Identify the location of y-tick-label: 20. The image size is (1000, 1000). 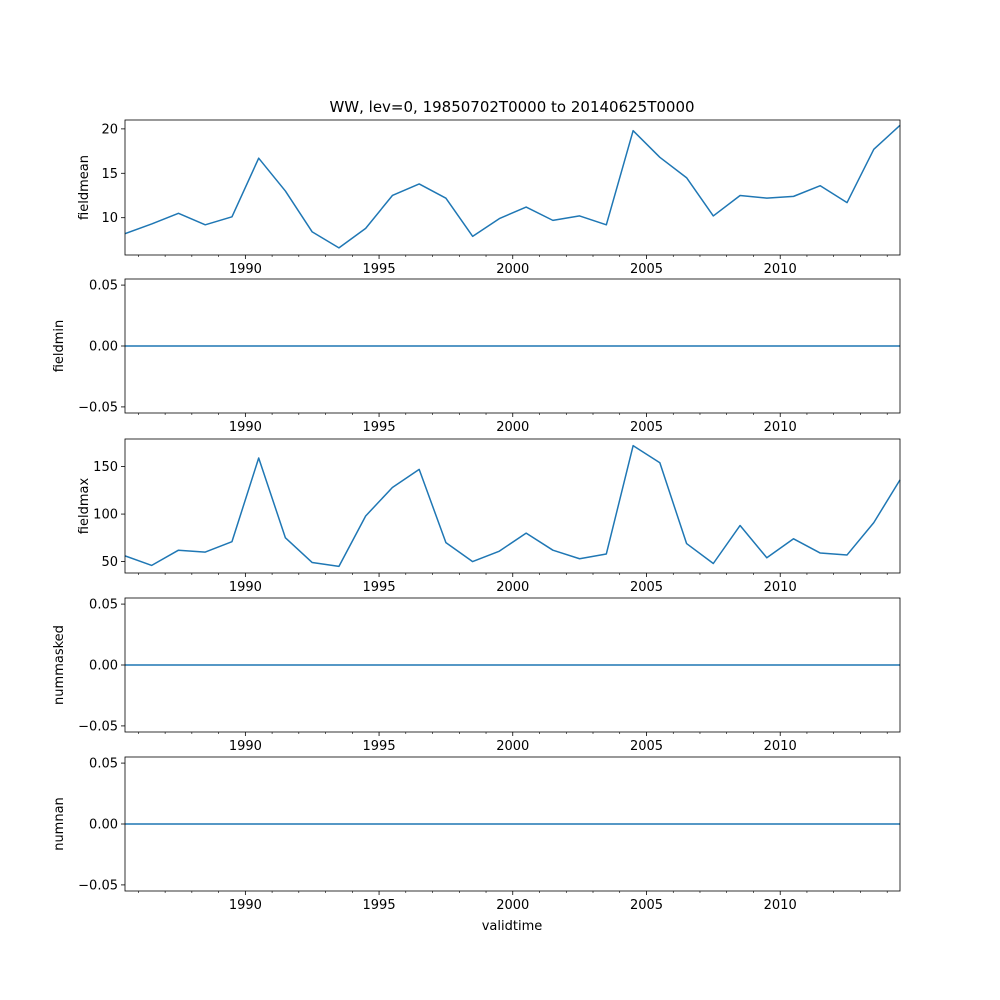
(109, 129).